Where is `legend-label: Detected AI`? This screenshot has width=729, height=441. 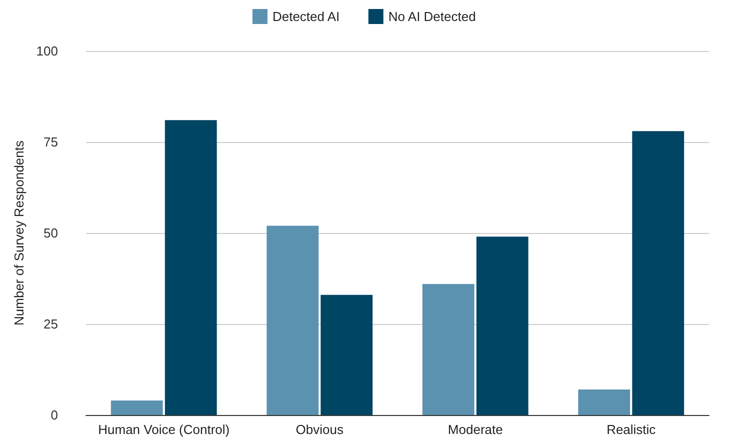 legend-label: Detected AI is located at coordinates (306, 16).